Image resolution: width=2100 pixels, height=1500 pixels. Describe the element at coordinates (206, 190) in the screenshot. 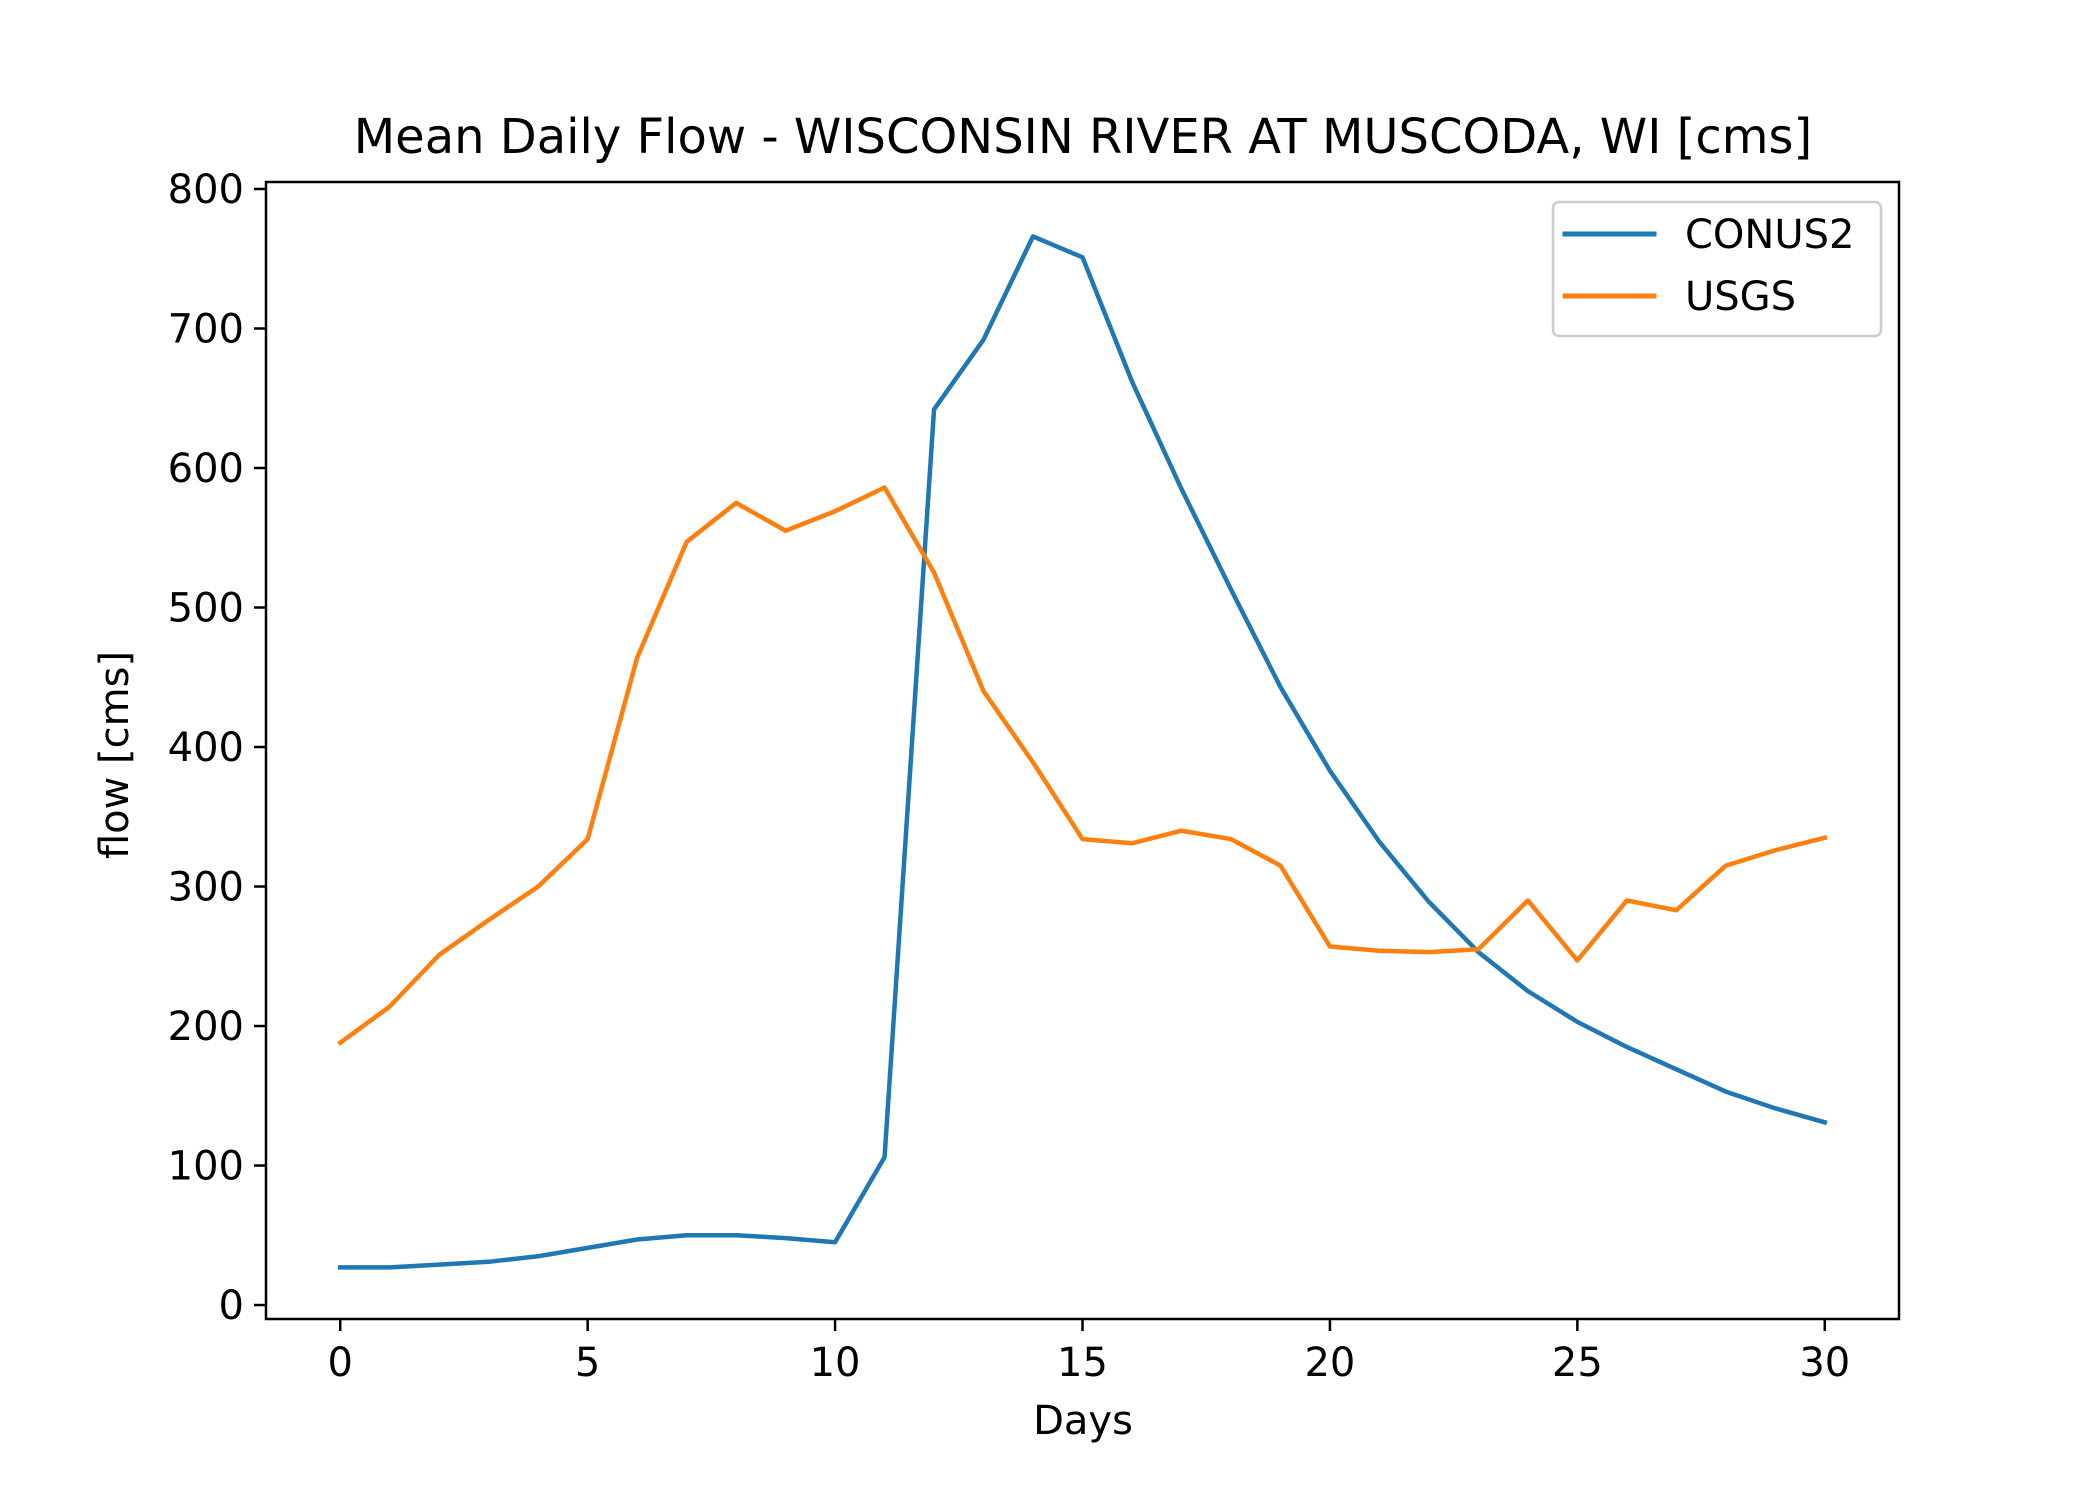

I see `y-tick-label: 800` at that location.